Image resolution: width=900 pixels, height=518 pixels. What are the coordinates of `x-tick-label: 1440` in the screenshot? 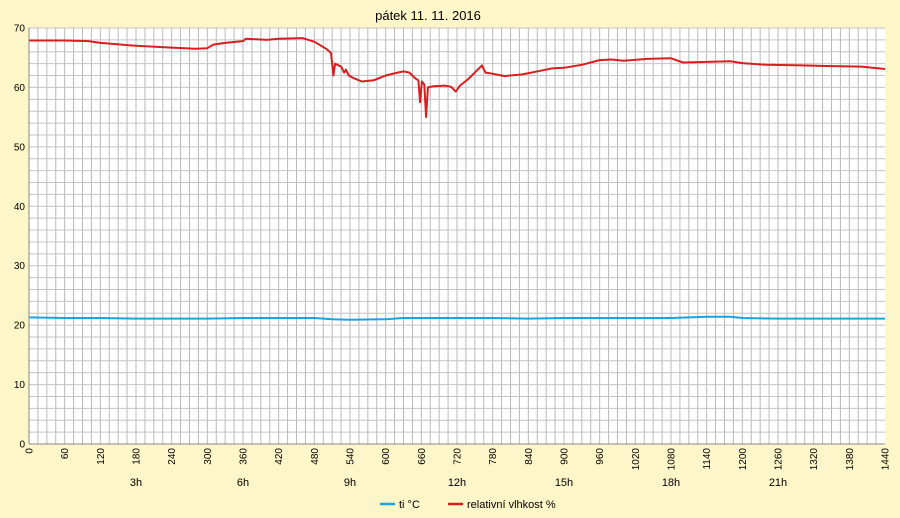 It's located at (886, 459).